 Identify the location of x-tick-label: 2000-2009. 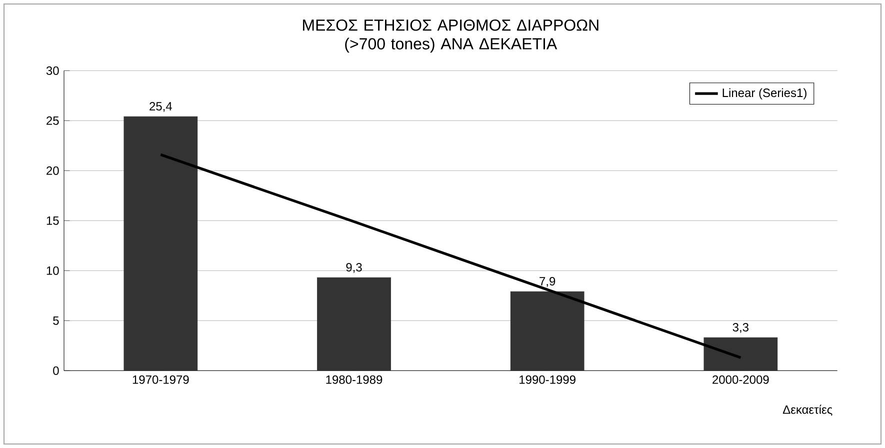
(740, 379).